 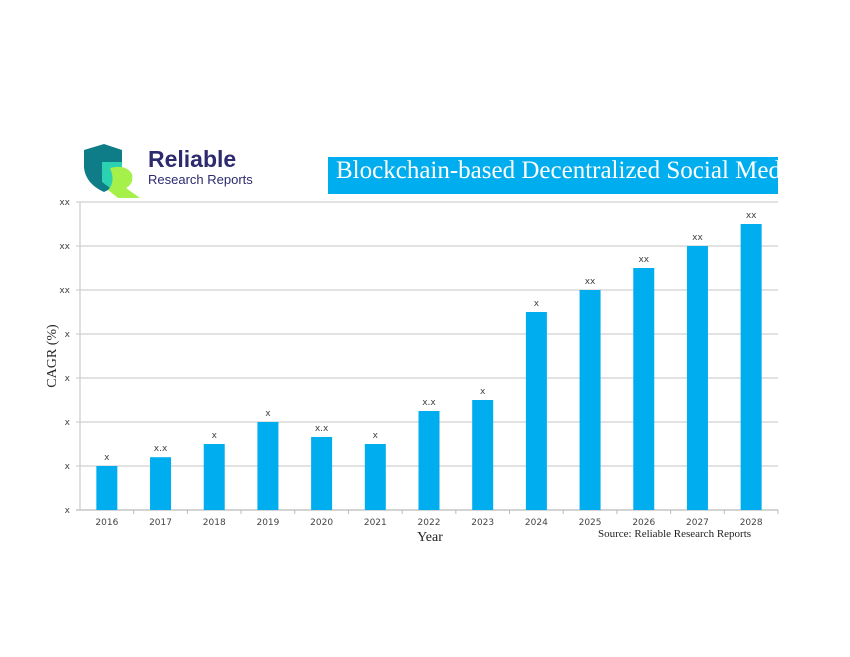 What do you see at coordinates (375, 523) in the screenshot?
I see `x-tick-label: 2021` at bounding box center [375, 523].